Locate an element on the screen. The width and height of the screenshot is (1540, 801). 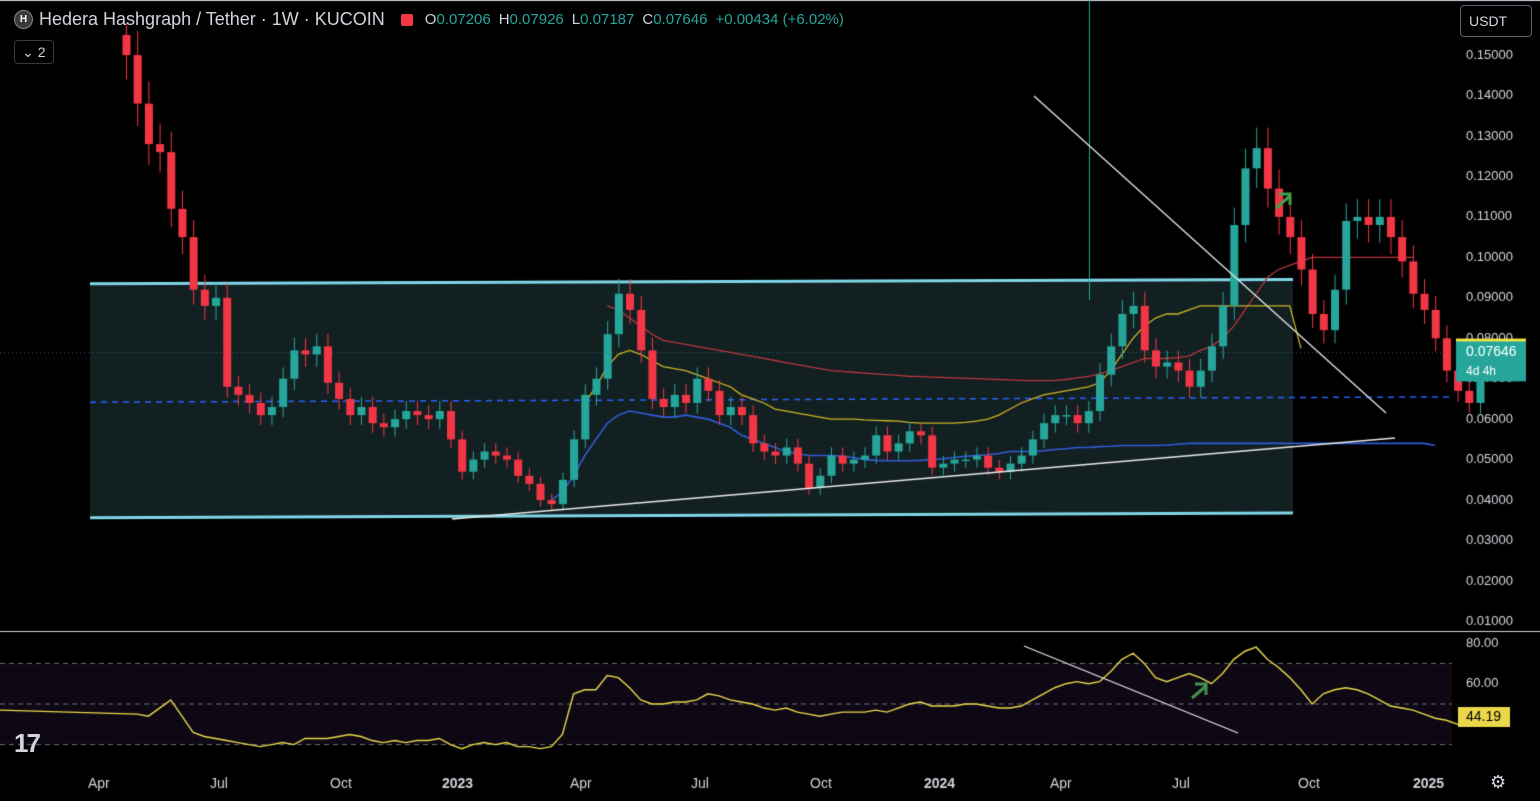
market-status-icon is located at coordinates (406, 19).